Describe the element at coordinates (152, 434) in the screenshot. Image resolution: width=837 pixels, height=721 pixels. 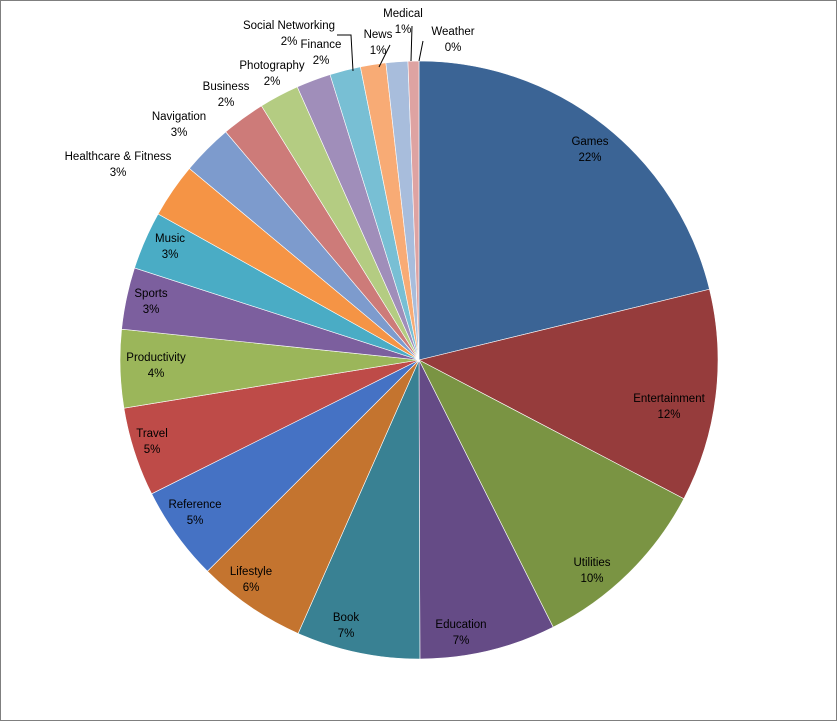
I see `slice-label-travel: Travel` at that location.